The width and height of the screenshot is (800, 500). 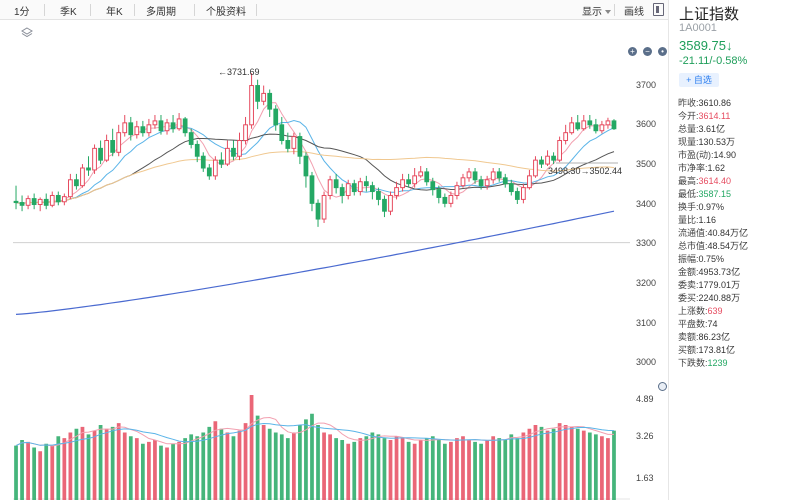 I want to click on display-menu: 显示, so click(x=596, y=10).